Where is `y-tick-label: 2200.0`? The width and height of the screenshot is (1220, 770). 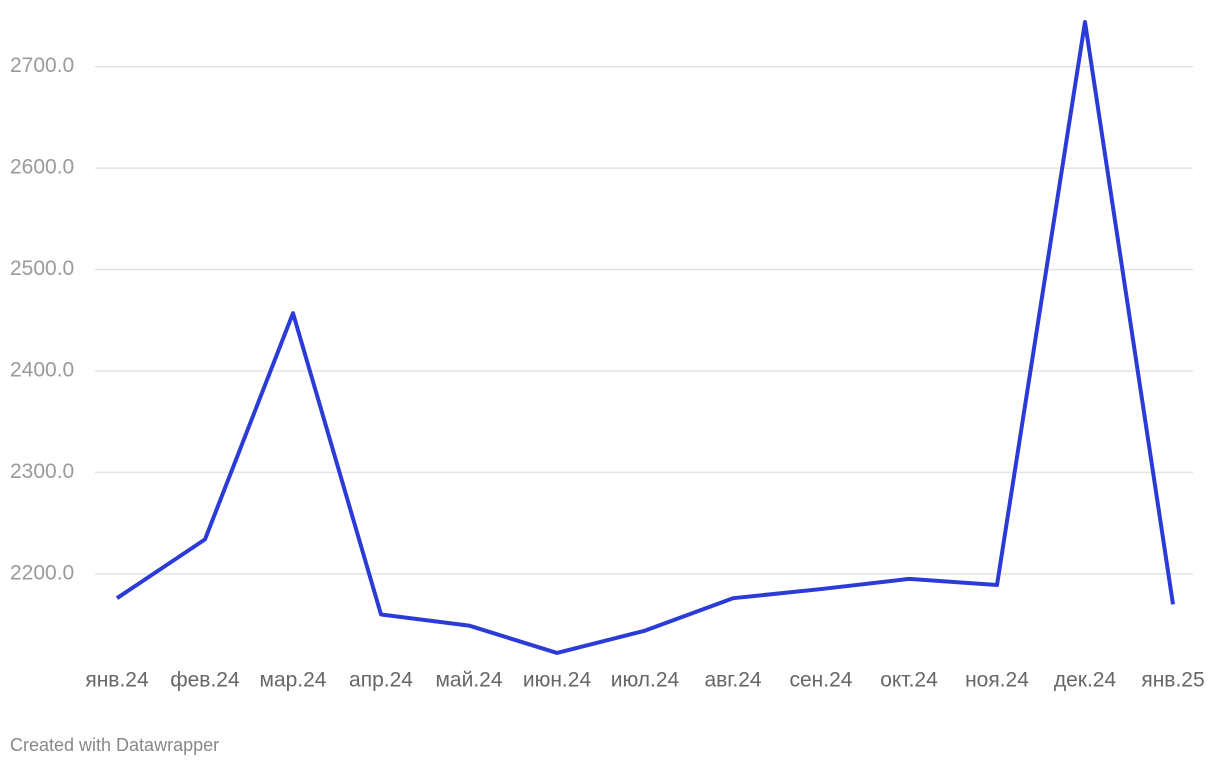
y-tick-label: 2200.0 is located at coordinates (42, 572).